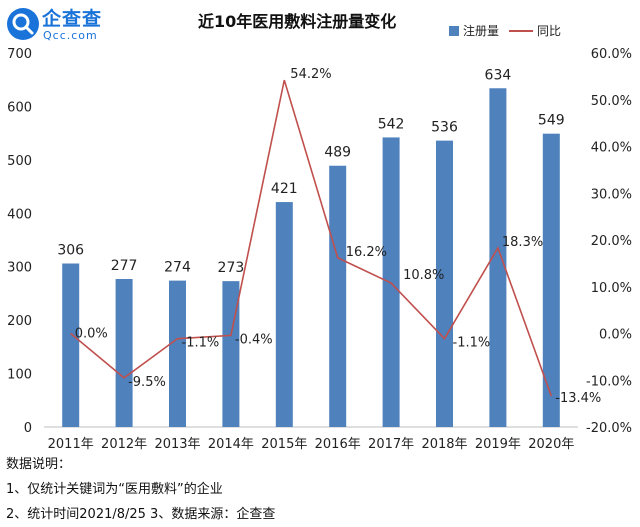 The image size is (640, 527). I want to click on brand-domain: Qcc.com, so click(70, 35).